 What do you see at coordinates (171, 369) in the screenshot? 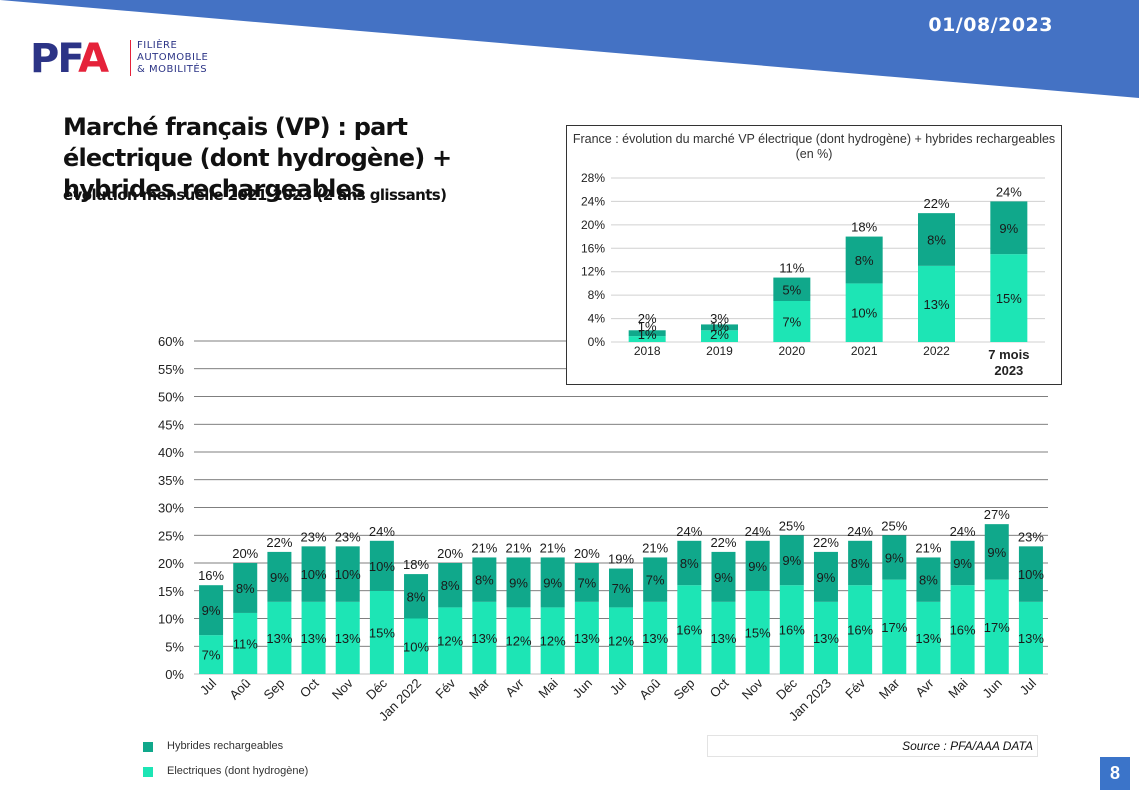
I see `y-tick-label: 55%` at bounding box center [171, 369].